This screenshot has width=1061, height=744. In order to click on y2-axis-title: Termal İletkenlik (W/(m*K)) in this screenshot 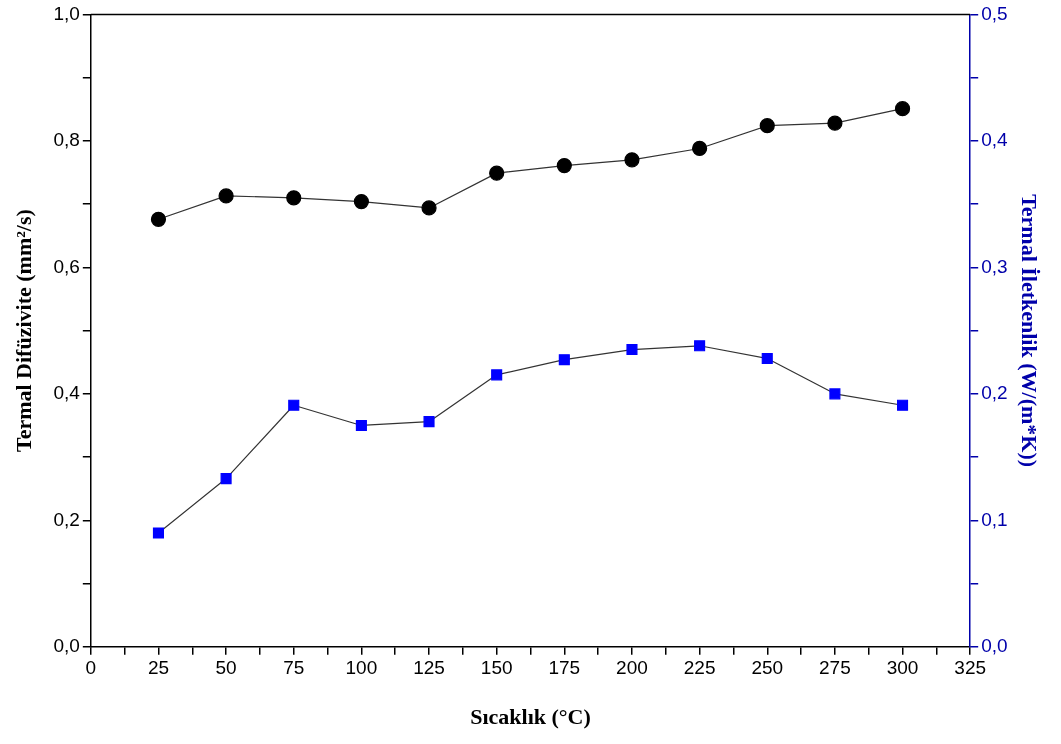, I will do `click(1030, 331)`.